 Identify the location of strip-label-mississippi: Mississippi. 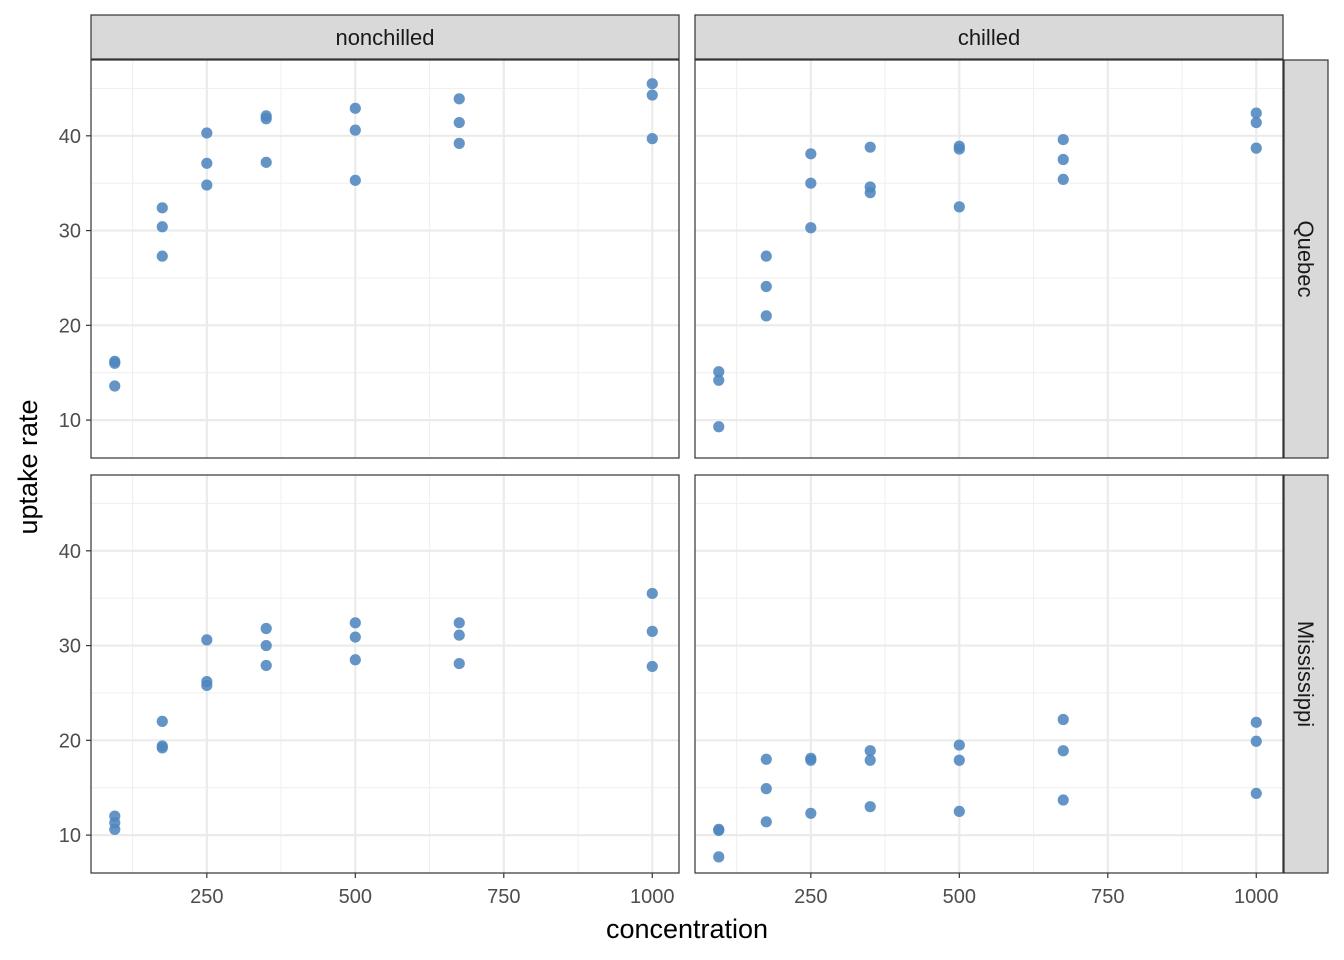
(1305, 674).